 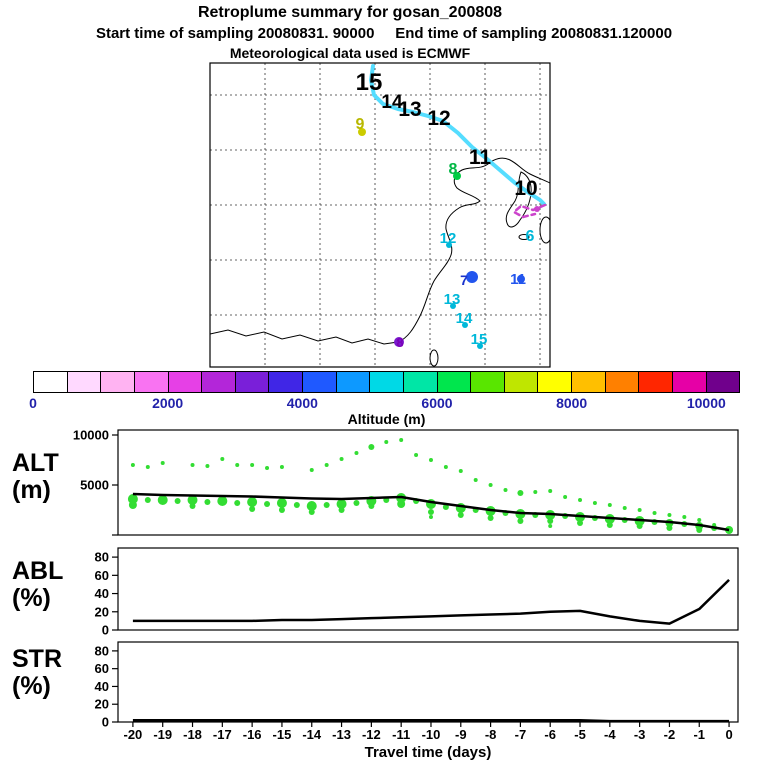 I want to click on abl-panel-label: ABL (%), so click(x=37, y=585).